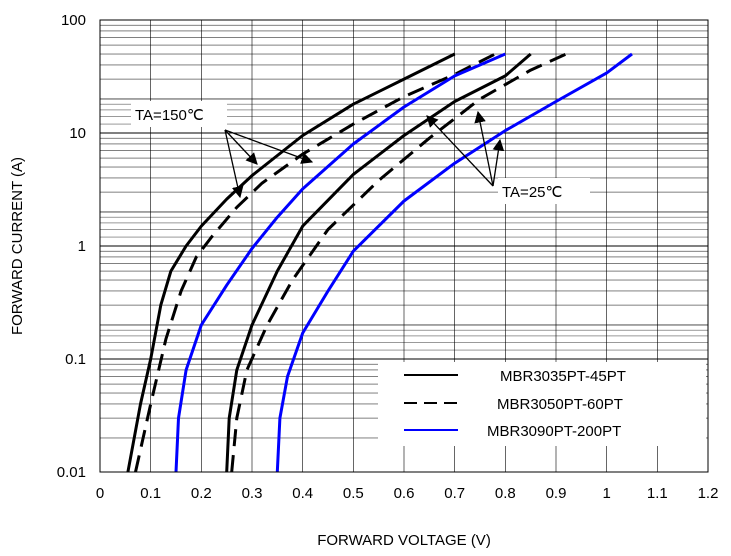 This screenshot has width=731, height=556. What do you see at coordinates (532, 192) in the screenshot?
I see `annotation-ta25-text: TA=25℃` at bounding box center [532, 192].